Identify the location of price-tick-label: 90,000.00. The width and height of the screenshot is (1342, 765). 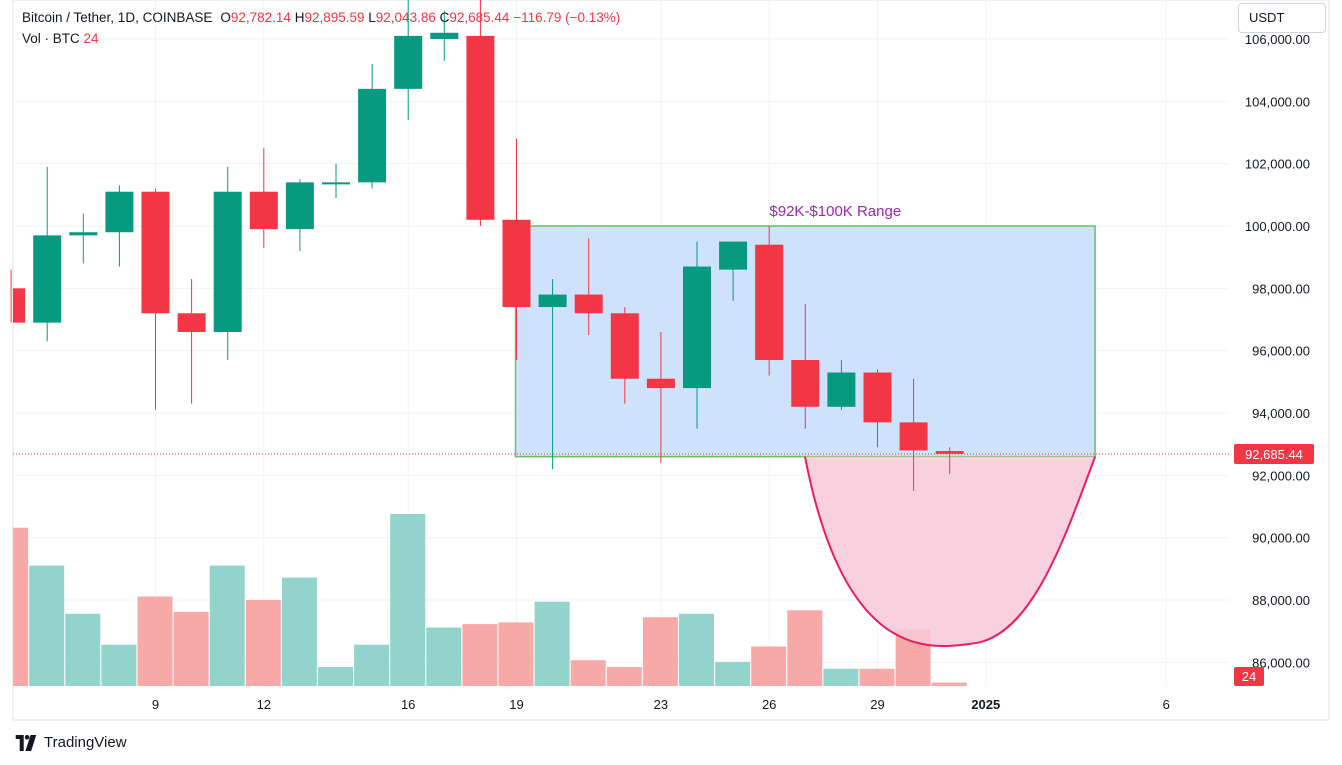
(1281, 538).